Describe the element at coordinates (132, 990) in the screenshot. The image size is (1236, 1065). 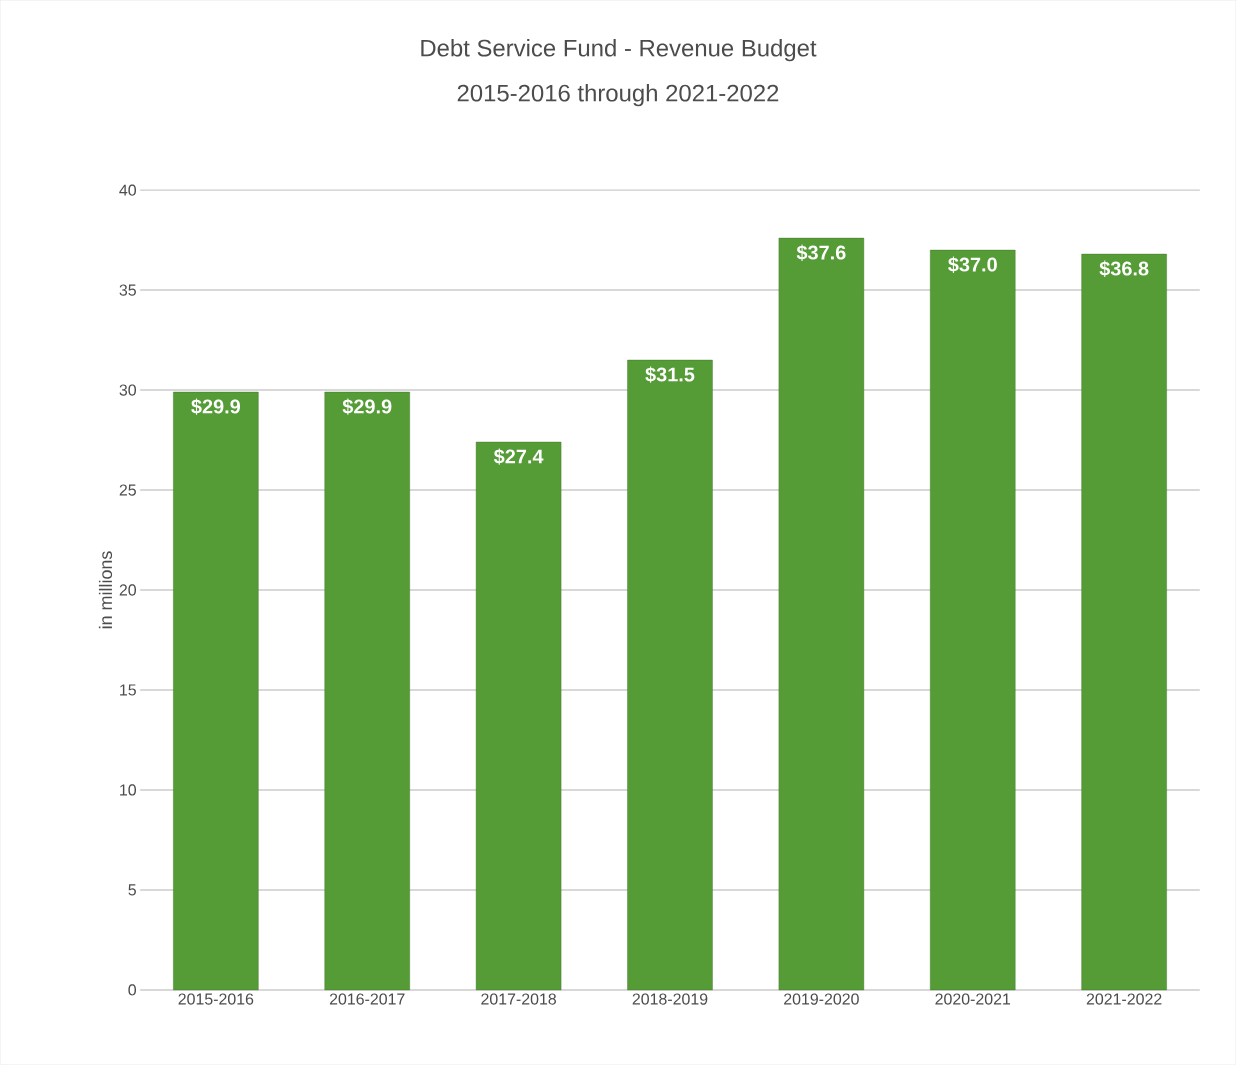
I see `y-tick-label: 0` at that location.